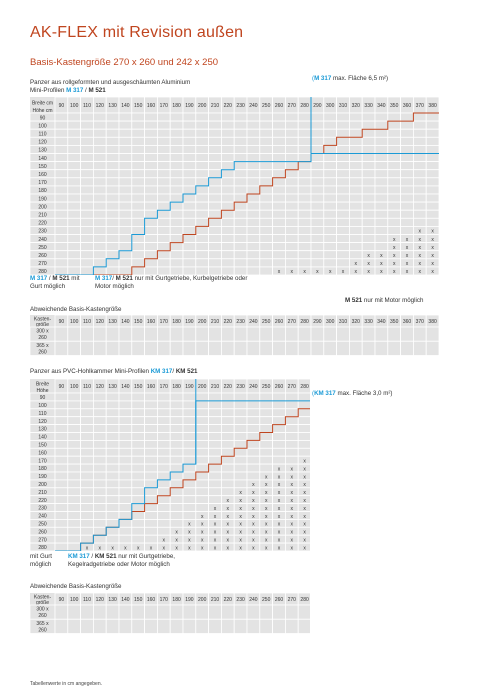 This screenshot has width=495, height=700. What do you see at coordinates (343, 322) in the screenshot?
I see `width-tick-label: 310` at bounding box center [343, 322].